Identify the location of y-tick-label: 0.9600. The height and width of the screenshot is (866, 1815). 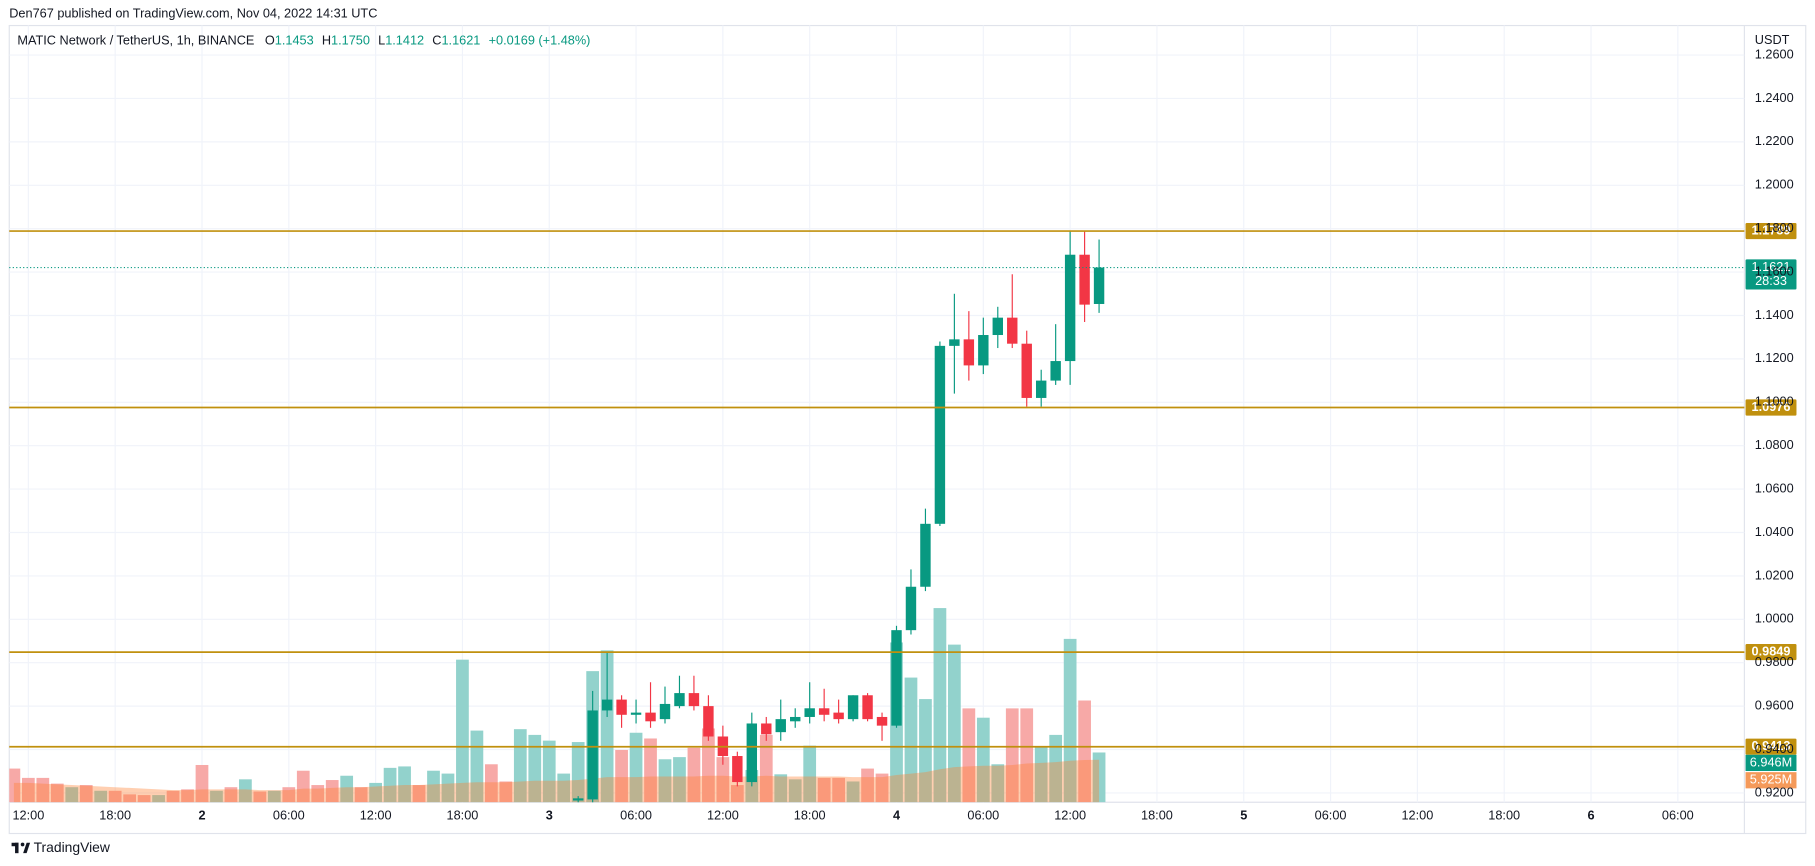
(1774, 704).